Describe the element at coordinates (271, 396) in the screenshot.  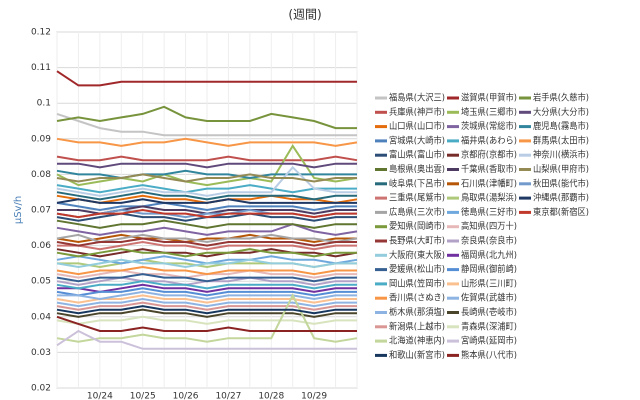
I see `x-tick-label: 10/28` at that location.